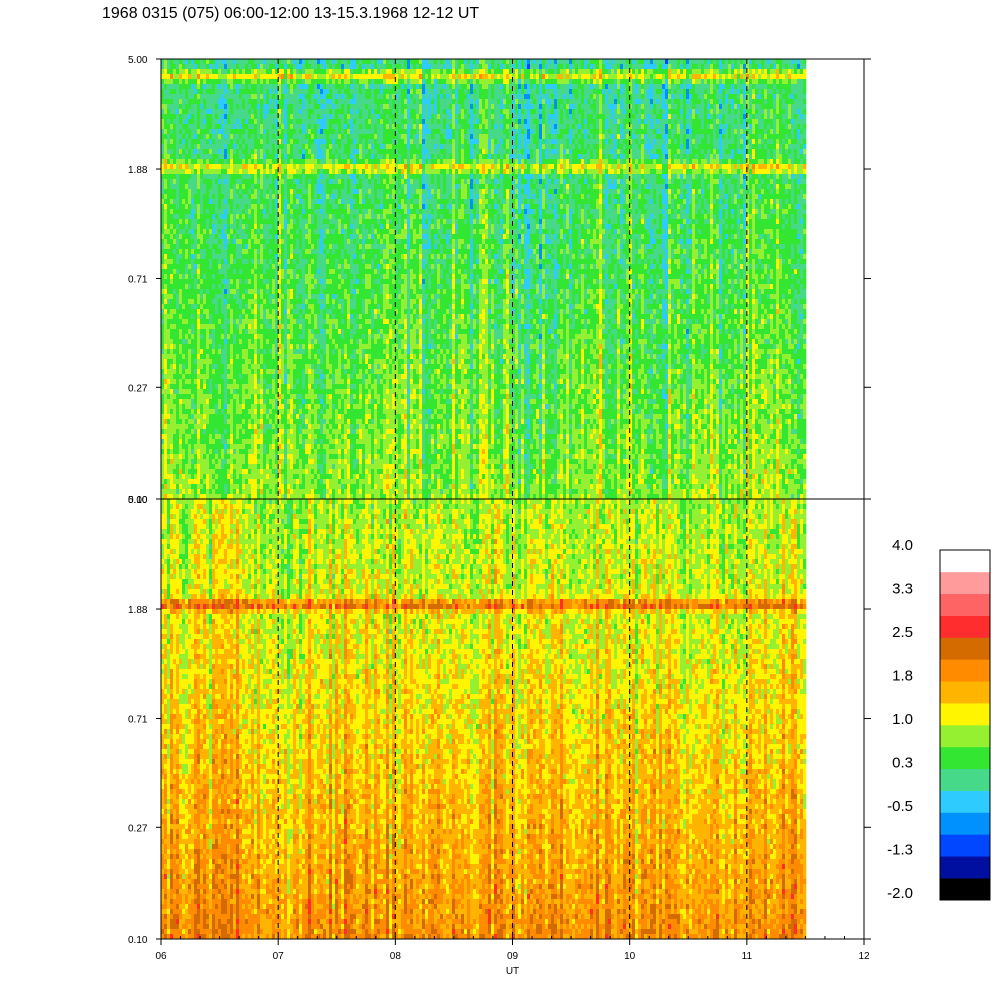 The height and width of the screenshot is (1000, 1000). I want to click on x-axis-label: UT, so click(512, 971).